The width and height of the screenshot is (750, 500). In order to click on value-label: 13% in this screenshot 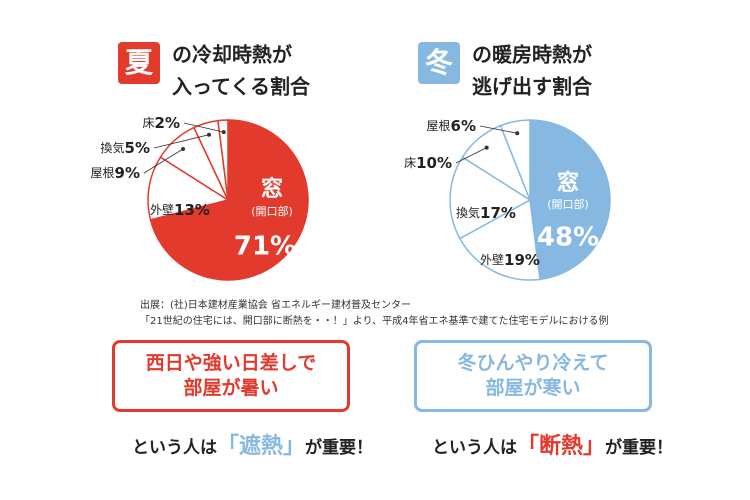, I will do `click(192, 210)`.